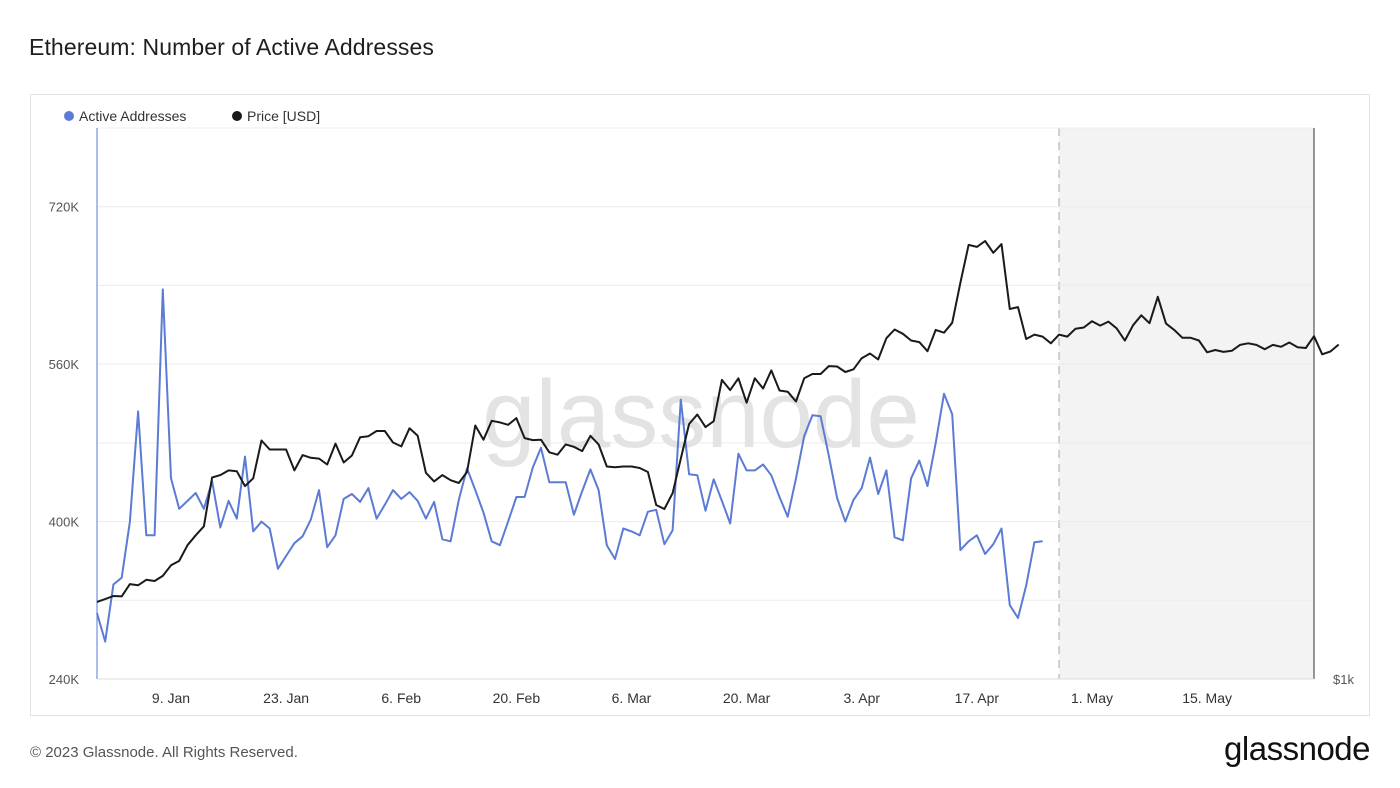  What do you see at coordinates (171, 698) in the screenshot?
I see `x-tick-label: 9. Jan` at bounding box center [171, 698].